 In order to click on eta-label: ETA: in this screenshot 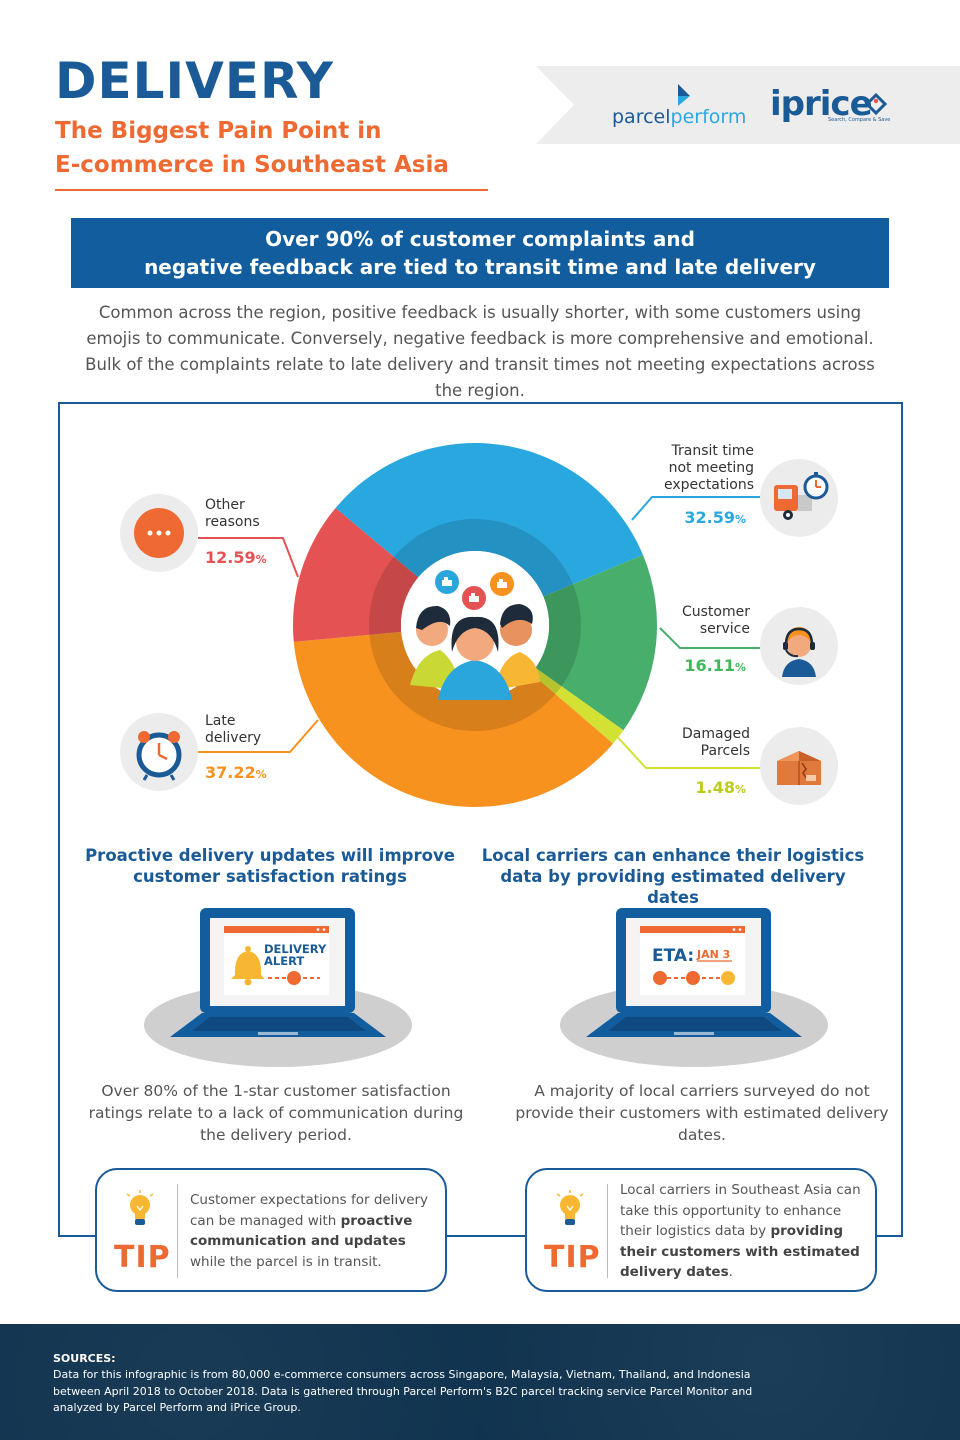, I will do `click(673, 956)`.